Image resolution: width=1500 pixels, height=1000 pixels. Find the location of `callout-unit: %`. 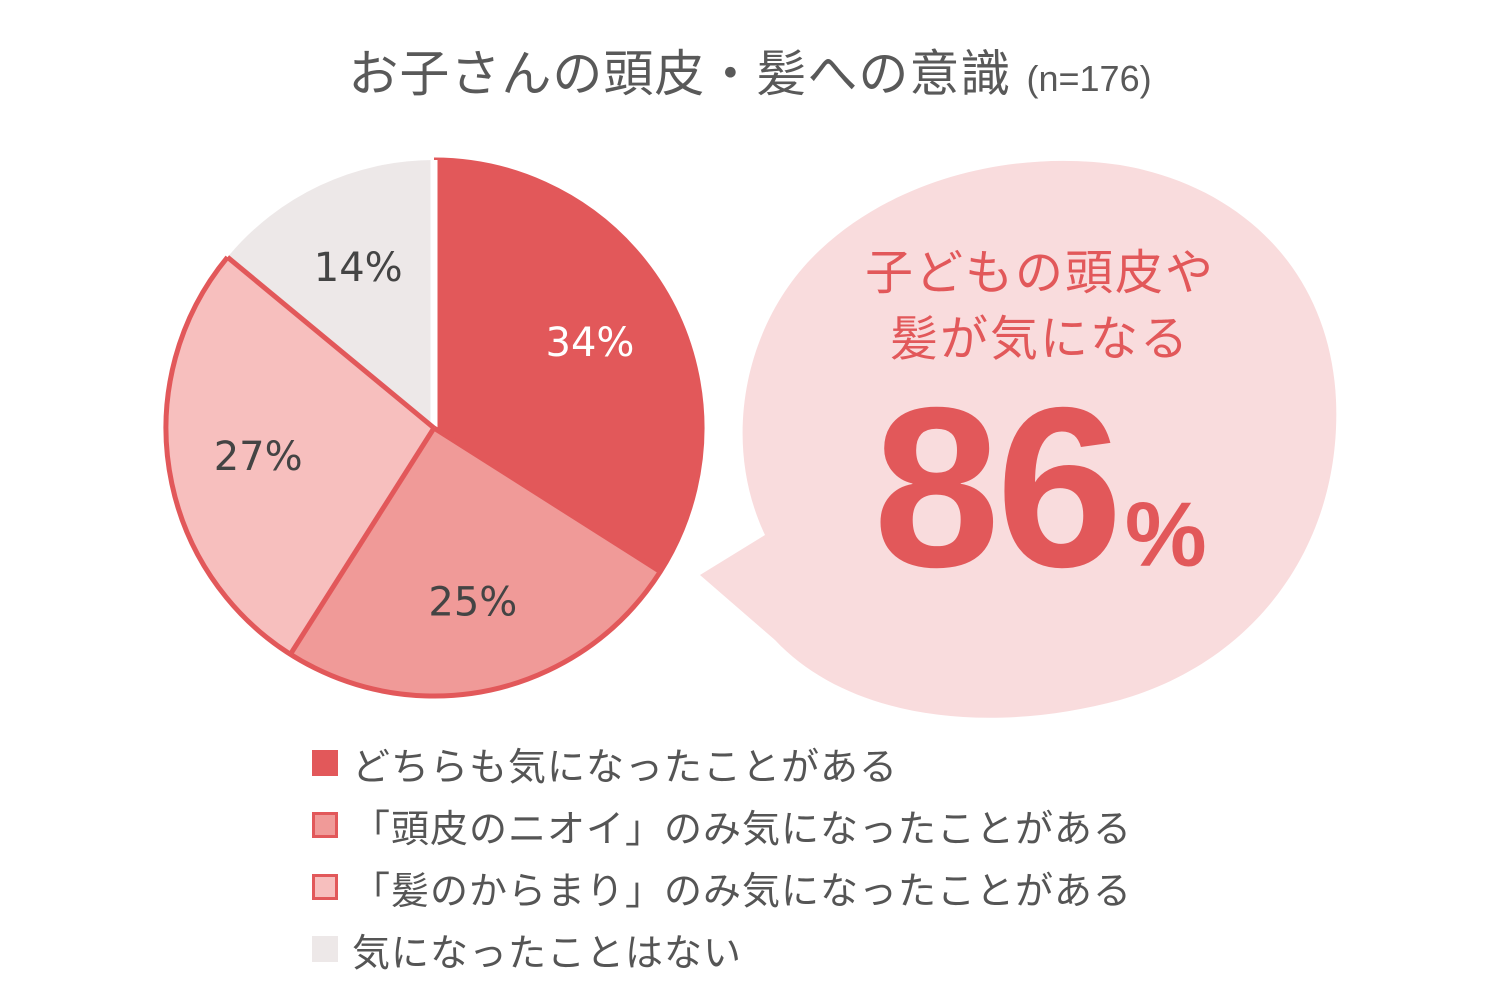

callout-unit: % is located at coordinates (1165, 535).